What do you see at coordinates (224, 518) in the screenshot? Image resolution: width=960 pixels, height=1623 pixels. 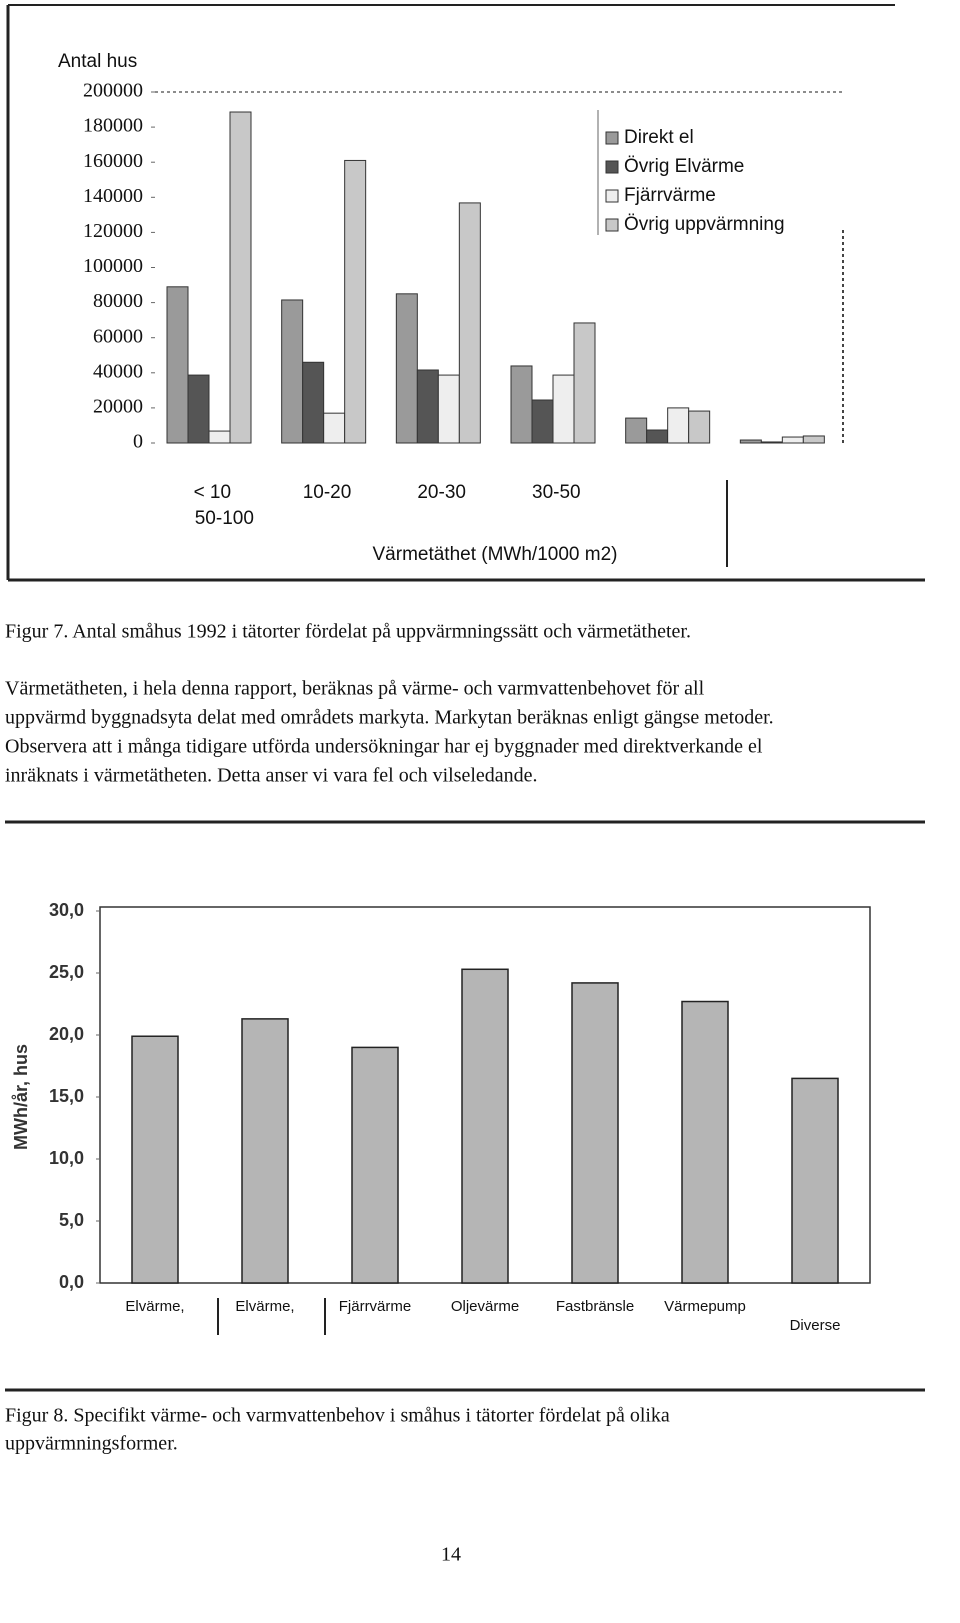 I see `x-tick-label: 50-100` at bounding box center [224, 518].